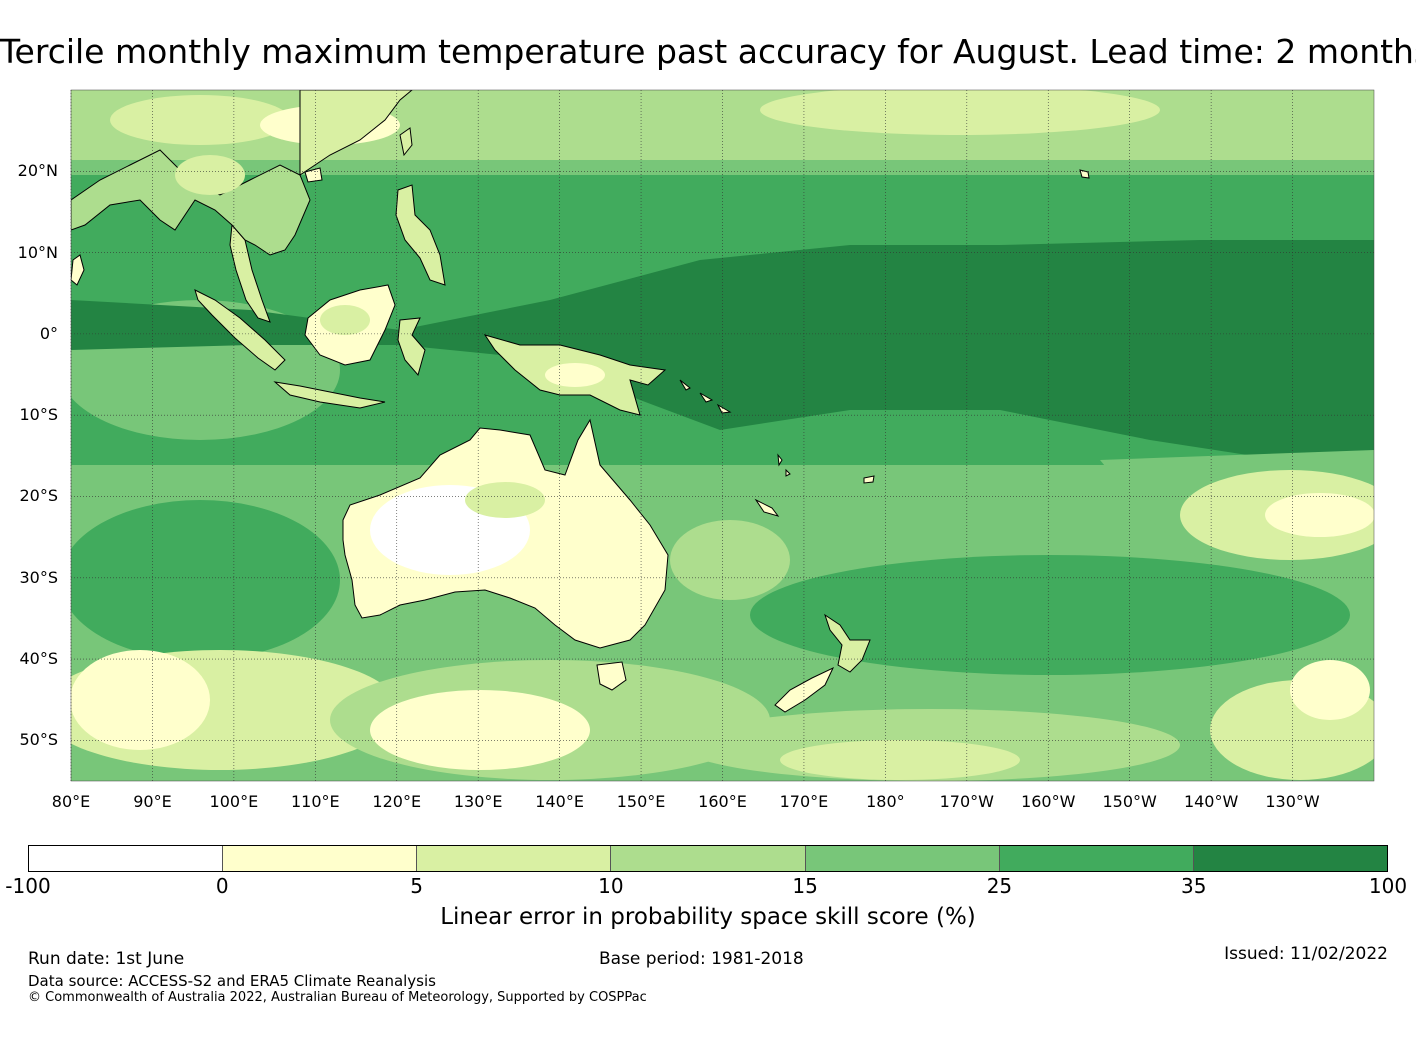 This screenshot has width=1416, height=1050. I want to click on sulawesi-land, so click(411, 347).